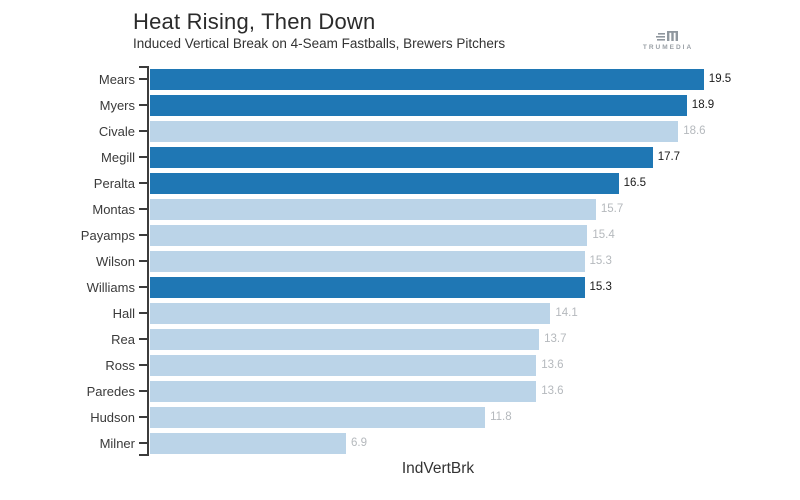  I want to click on y-axis-bottom-tick, so click(143, 455).